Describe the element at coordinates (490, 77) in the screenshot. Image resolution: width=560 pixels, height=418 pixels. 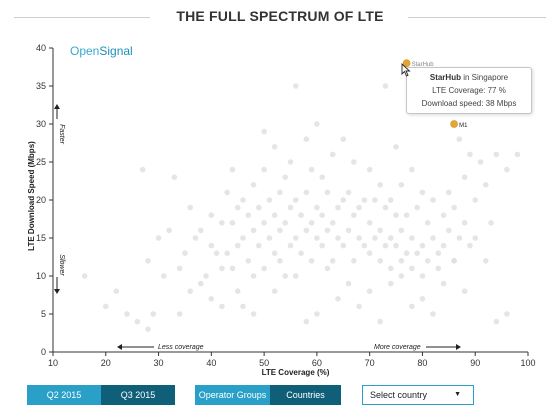
I see `tooltip-country: Singapore` at that location.